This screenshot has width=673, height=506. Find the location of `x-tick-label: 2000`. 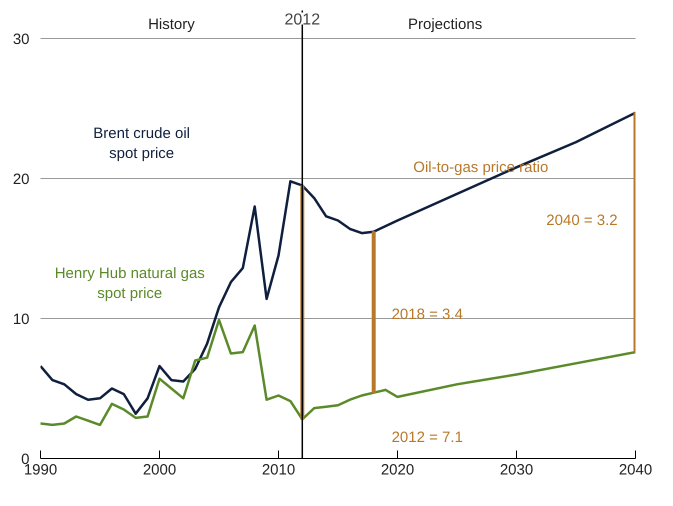

x-tick-label: 2000 is located at coordinates (159, 470).